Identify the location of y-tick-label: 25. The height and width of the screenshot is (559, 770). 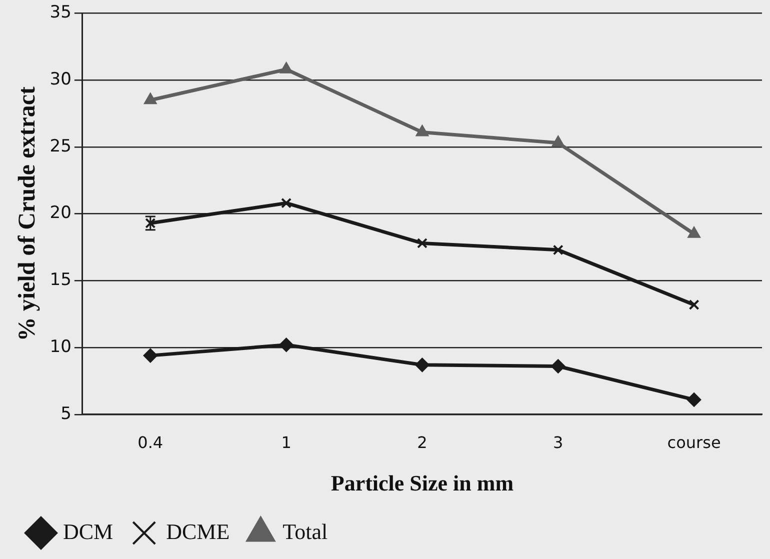
(61, 146).